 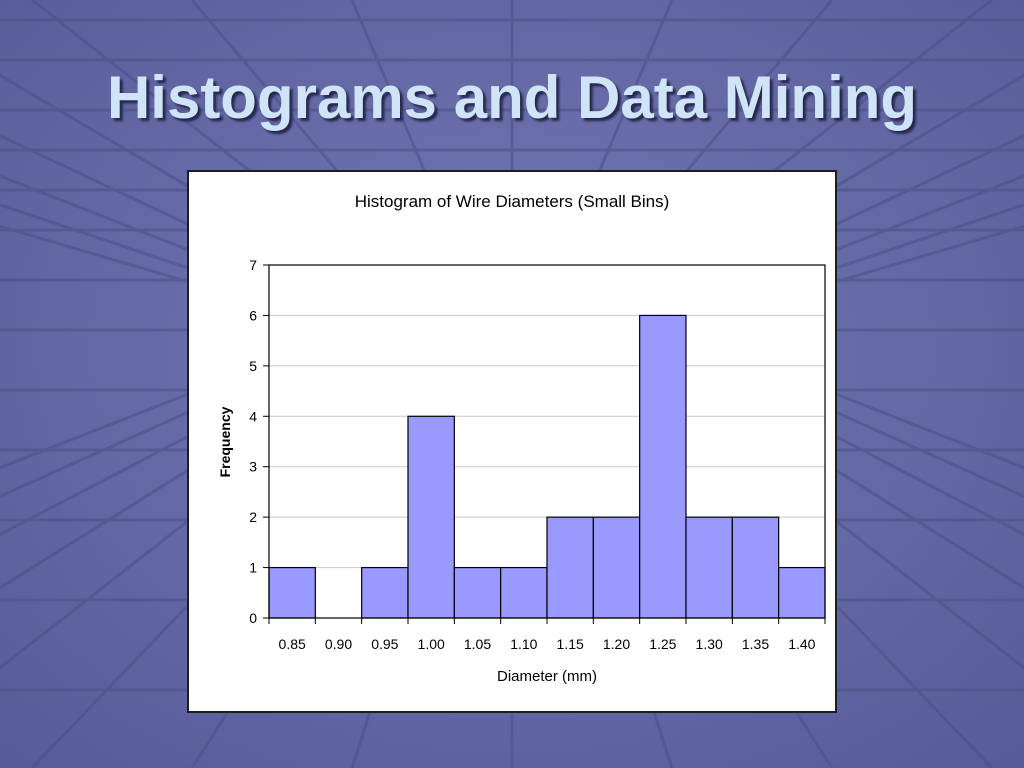 I want to click on x-tick-label: 1.30, so click(x=709, y=644).